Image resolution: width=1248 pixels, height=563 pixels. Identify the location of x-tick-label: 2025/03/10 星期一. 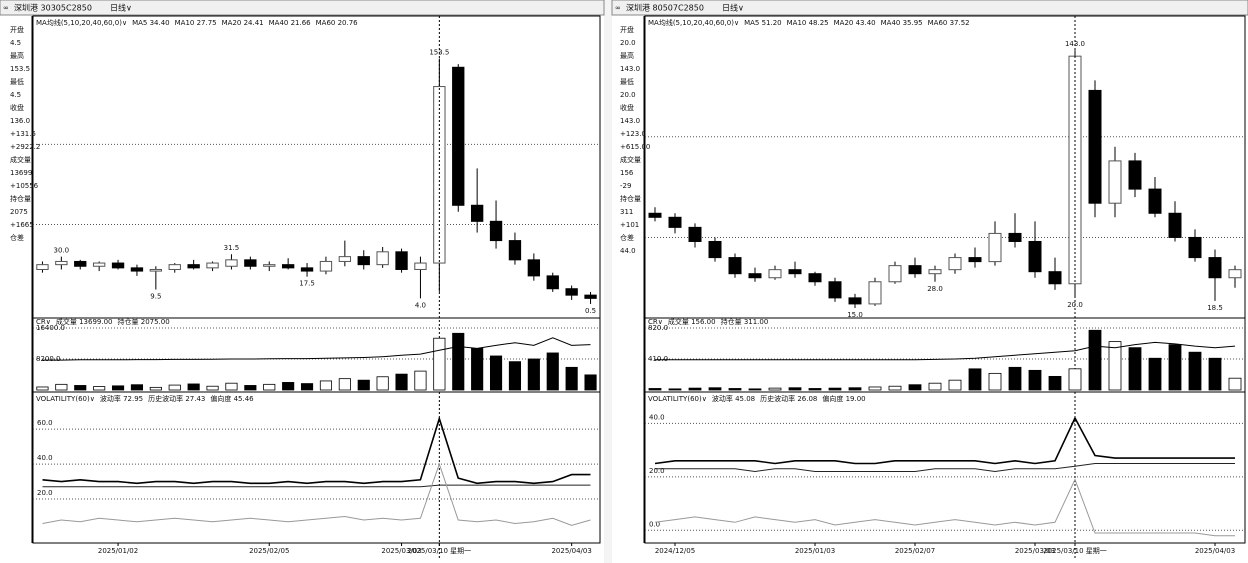
(440, 551).